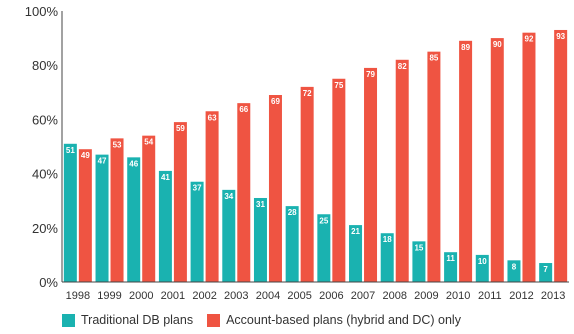 This screenshot has width=574, height=334. What do you see at coordinates (212, 197) in the screenshot?
I see `bar-account-based-2002` at bounding box center [212, 197].